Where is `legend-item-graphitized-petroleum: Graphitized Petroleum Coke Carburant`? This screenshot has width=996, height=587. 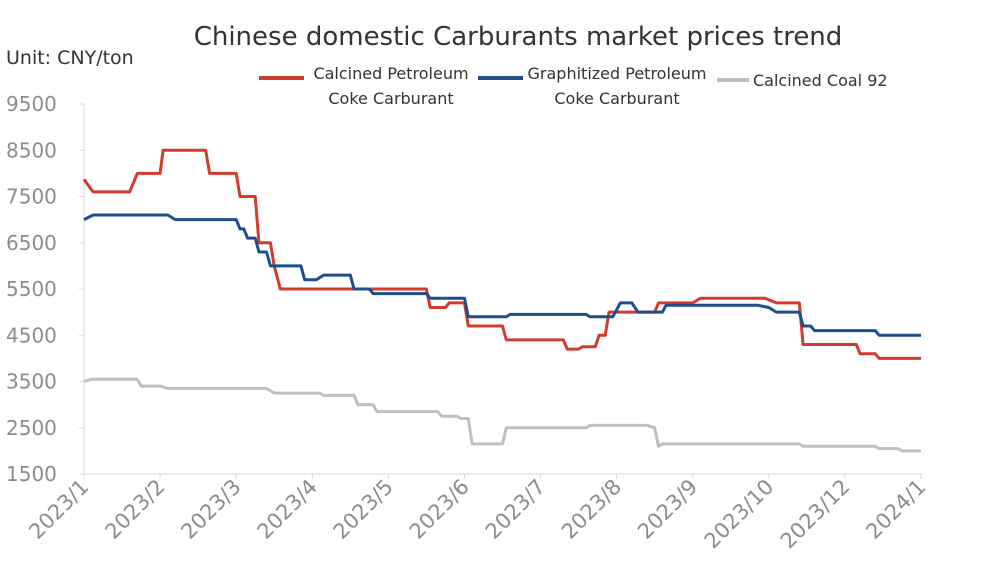 legend-item-graphitized-petroleum: Graphitized Petroleum Coke Carburant is located at coordinates (592, 86).